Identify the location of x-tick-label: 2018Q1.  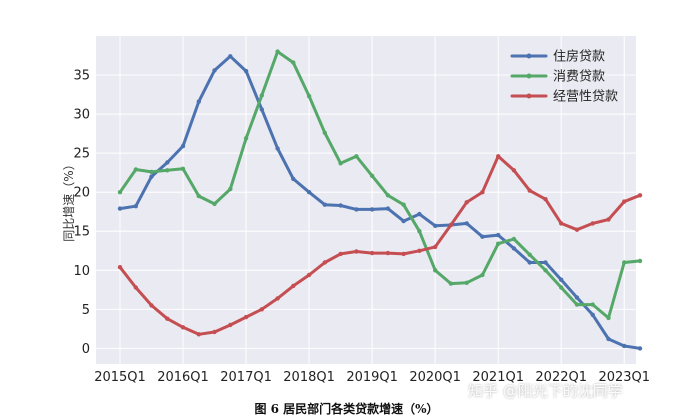
(309, 377).